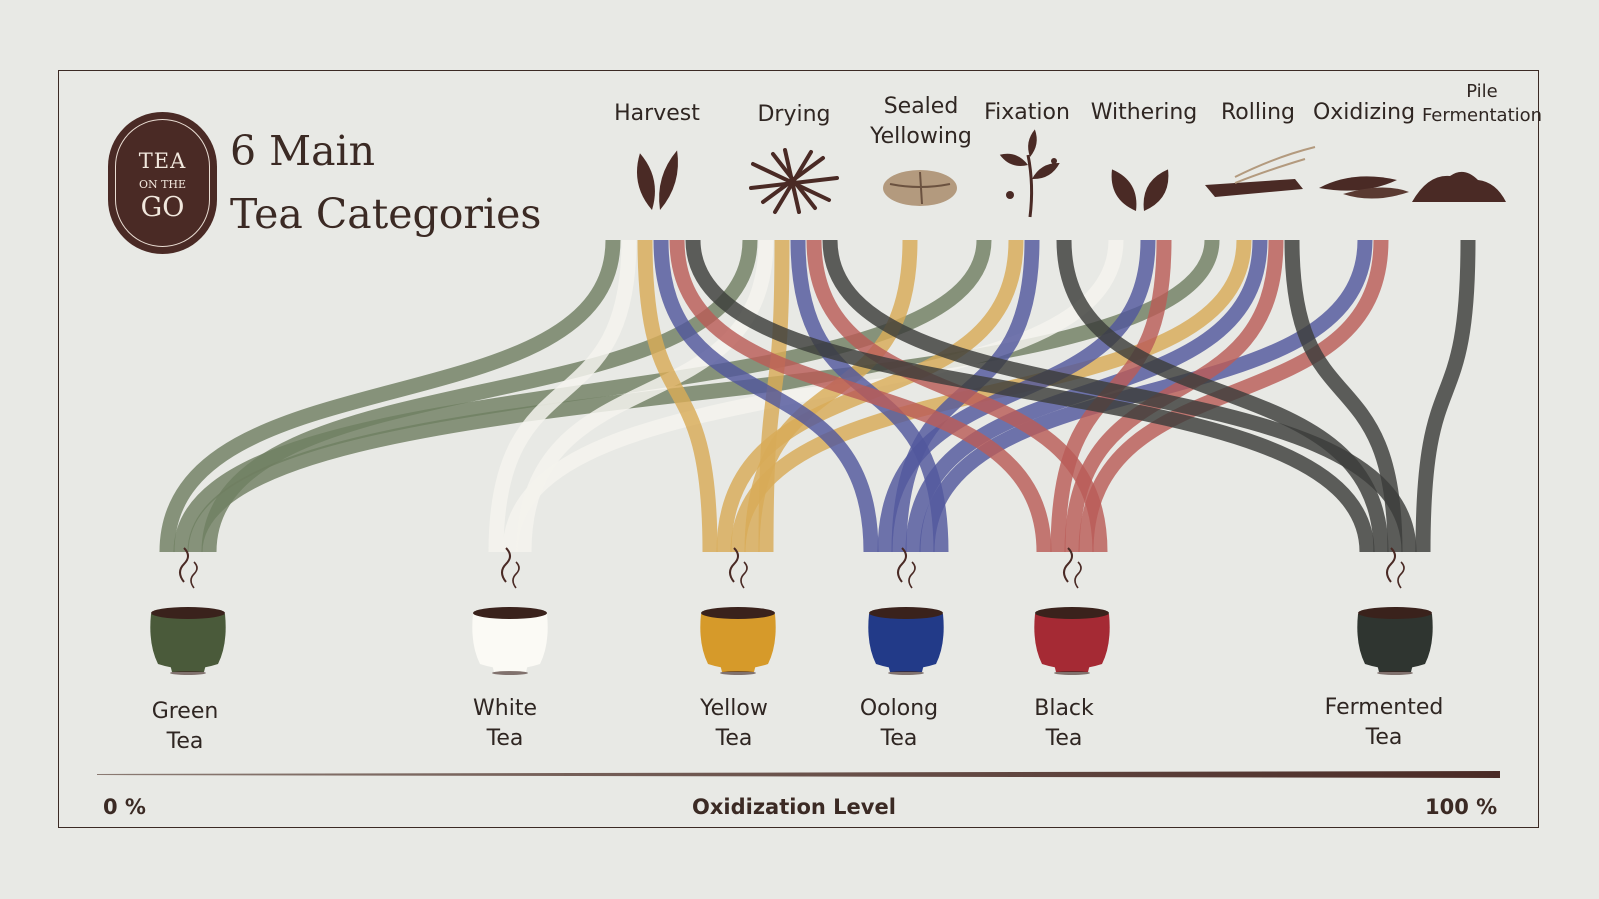 This screenshot has height=899, width=1599. Describe the element at coordinates (798, 774) in the screenshot. I see `oxidization-bar` at that location.